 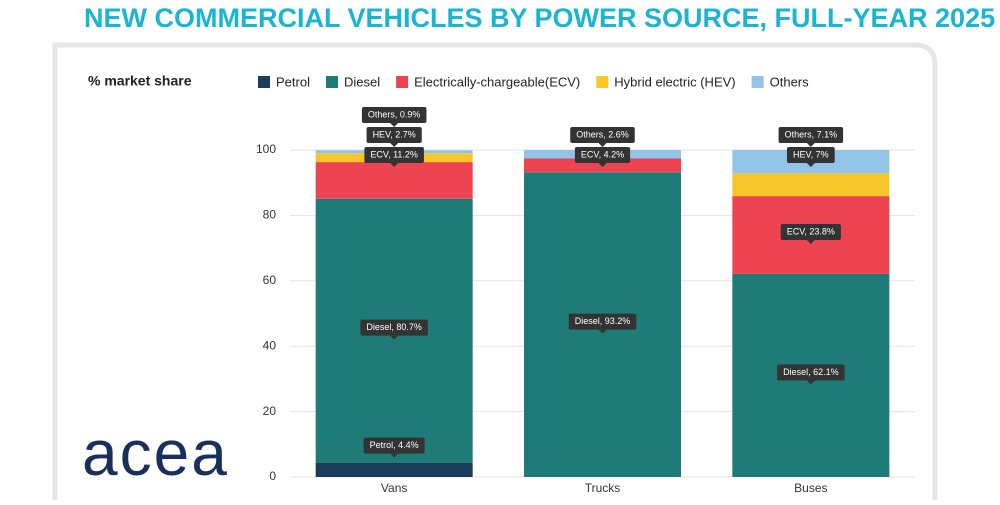 I want to click on x-tick-label: Trucks, so click(x=603, y=488).